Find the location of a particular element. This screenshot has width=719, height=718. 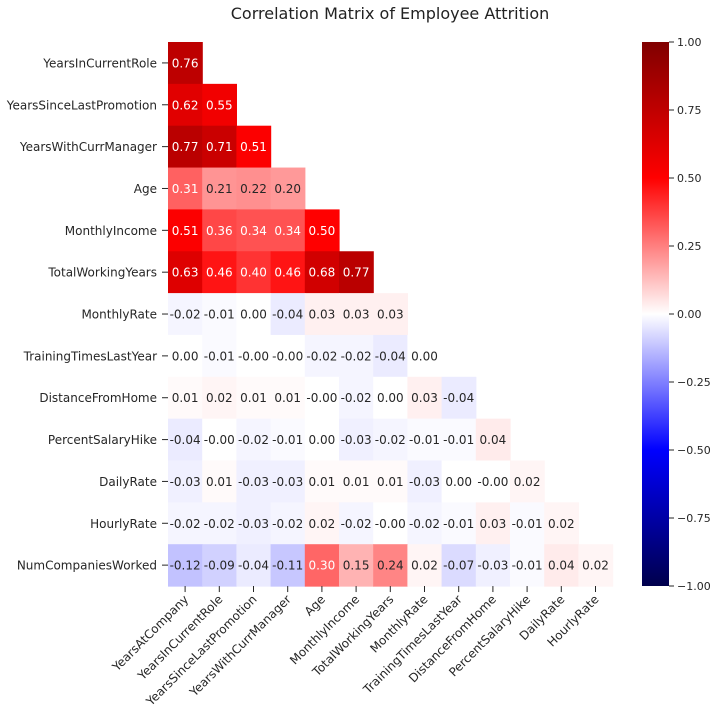

row-tick-label: DistanceFromHome is located at coordinates (98, 398).